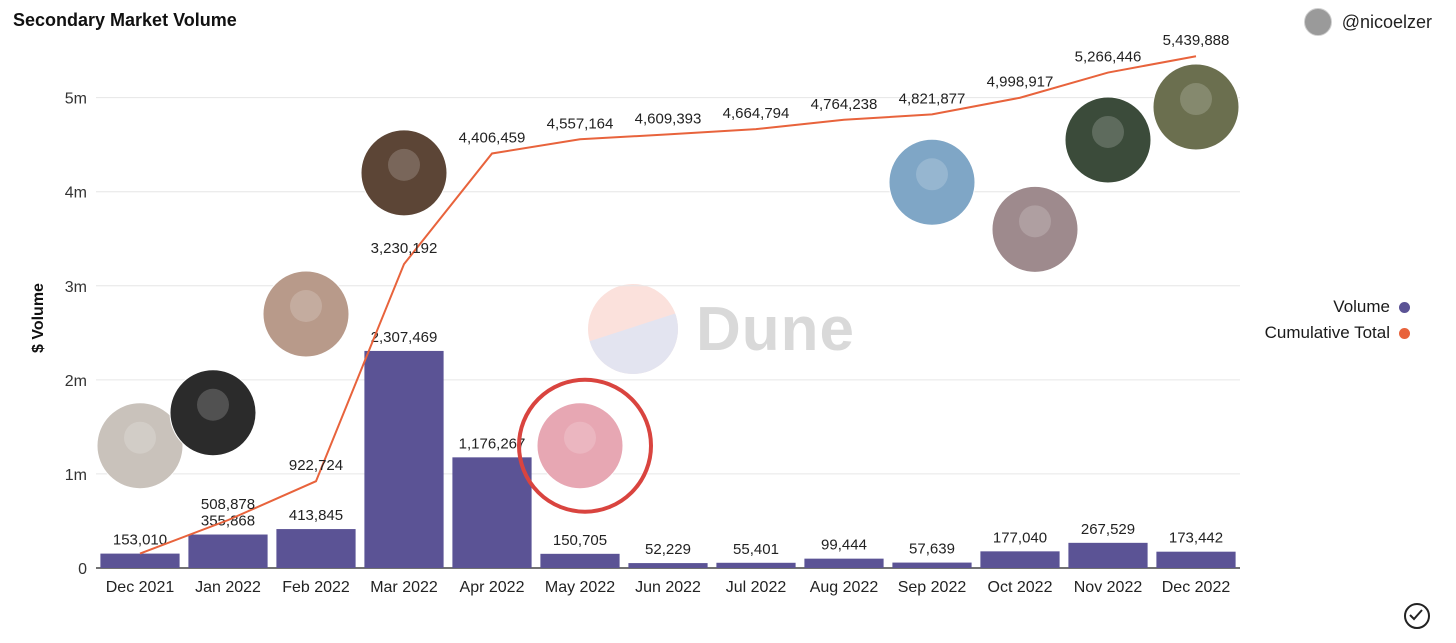 Image resolution: width=1456 pixels, height=643 pixels. I want to click on x-tick-label: Jul 2022, so click(756, 587).